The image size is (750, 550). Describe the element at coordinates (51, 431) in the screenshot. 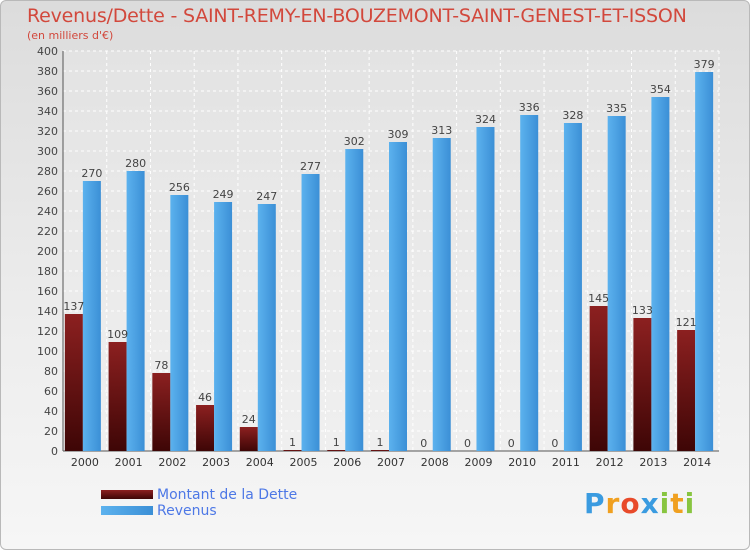

I see `y-tick-label: 20` at that location.